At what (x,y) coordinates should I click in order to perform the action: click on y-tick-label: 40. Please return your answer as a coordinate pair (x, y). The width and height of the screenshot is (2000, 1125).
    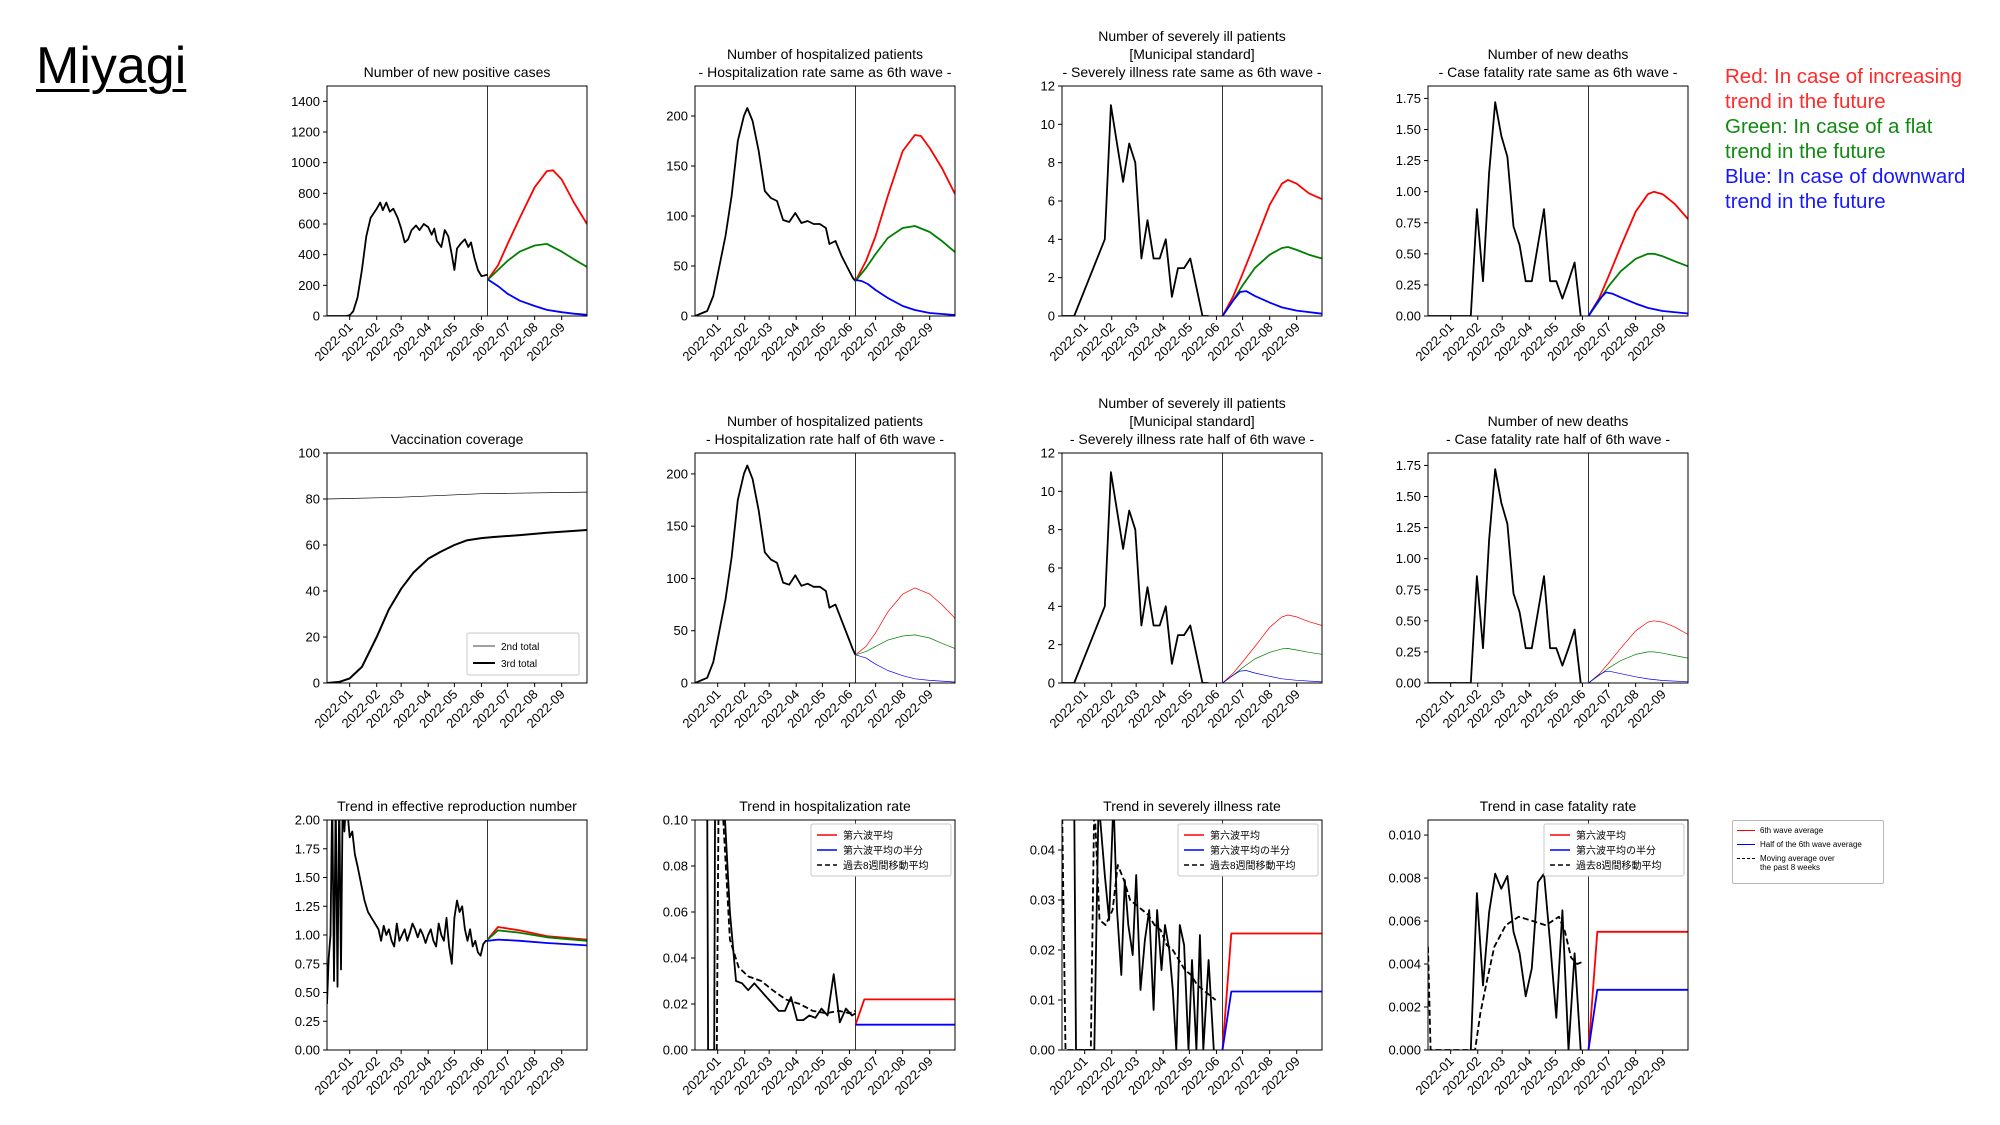
    Looking at the image, I should click on (313, 591).